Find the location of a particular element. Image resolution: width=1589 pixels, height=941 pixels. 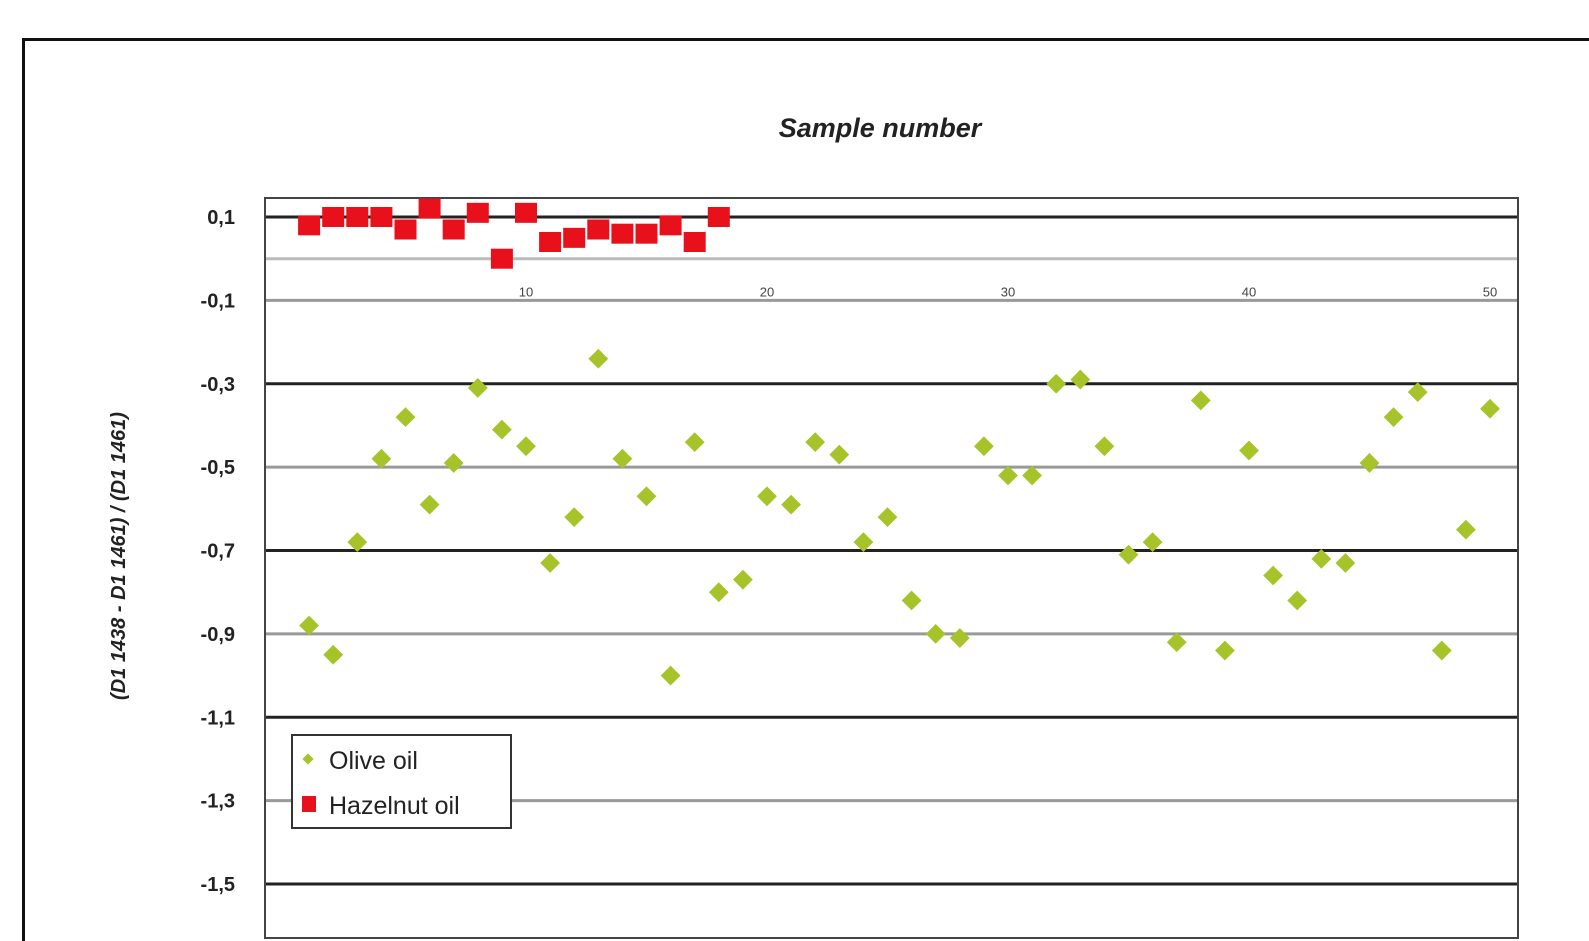

y-tick-label: -0,1 is located at coordinates (218, 301).